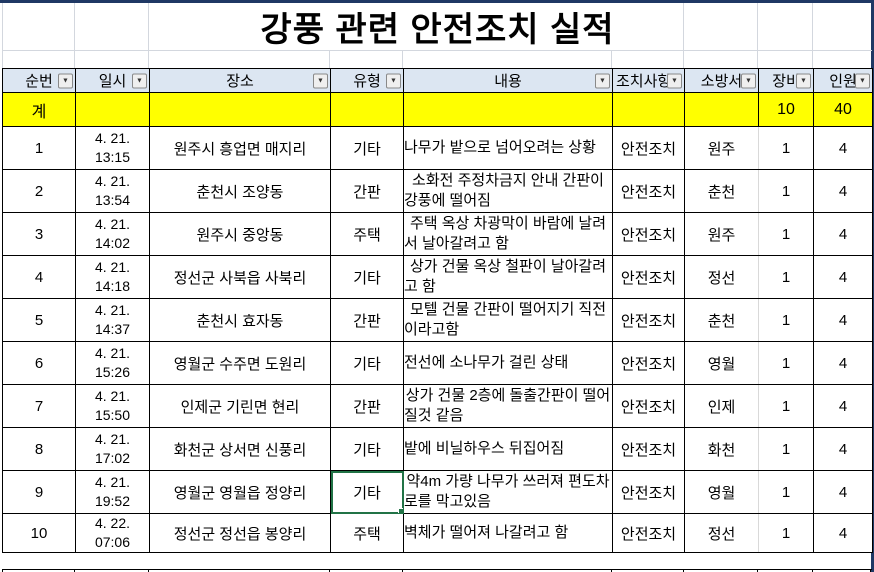 The width and height of the screenshot is (874, 572). Describe the element at coordinates (648, 80) in the screenshot. I see `header-action: 조치사항 ▼` at that location.